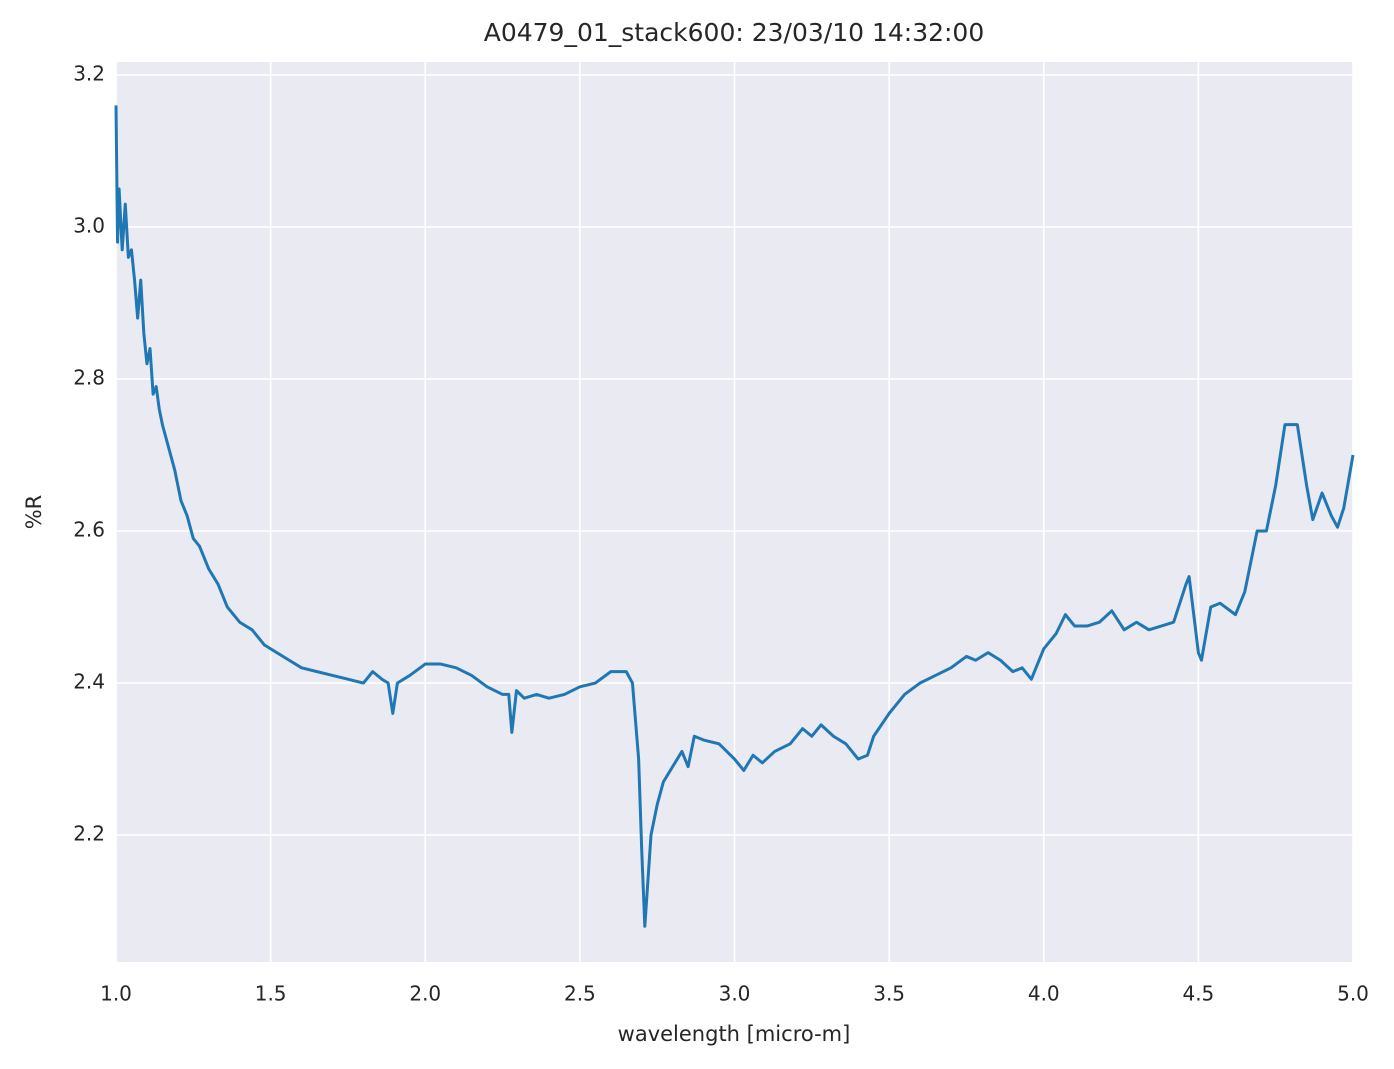  Describe the element at coordinates (735, 994) in the screenshot. I see `x-tick-label: 3.0` at that location.